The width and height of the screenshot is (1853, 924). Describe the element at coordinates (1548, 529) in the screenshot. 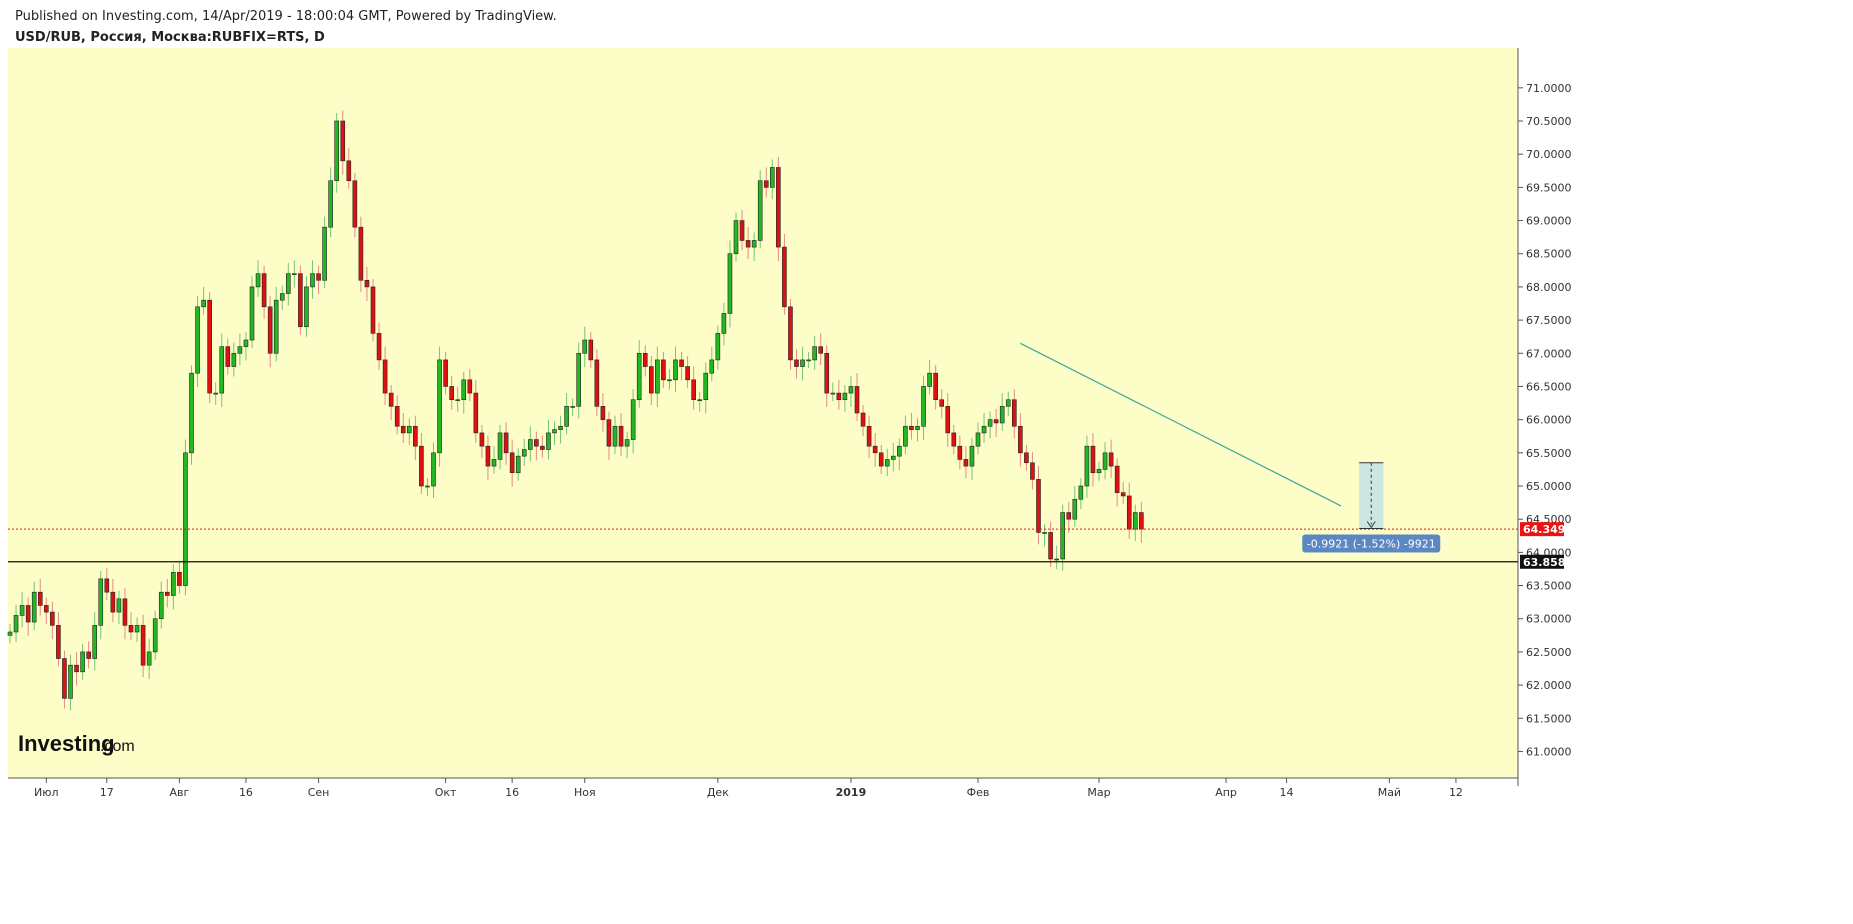

I see `last-price-label: 64.3497` at that location.